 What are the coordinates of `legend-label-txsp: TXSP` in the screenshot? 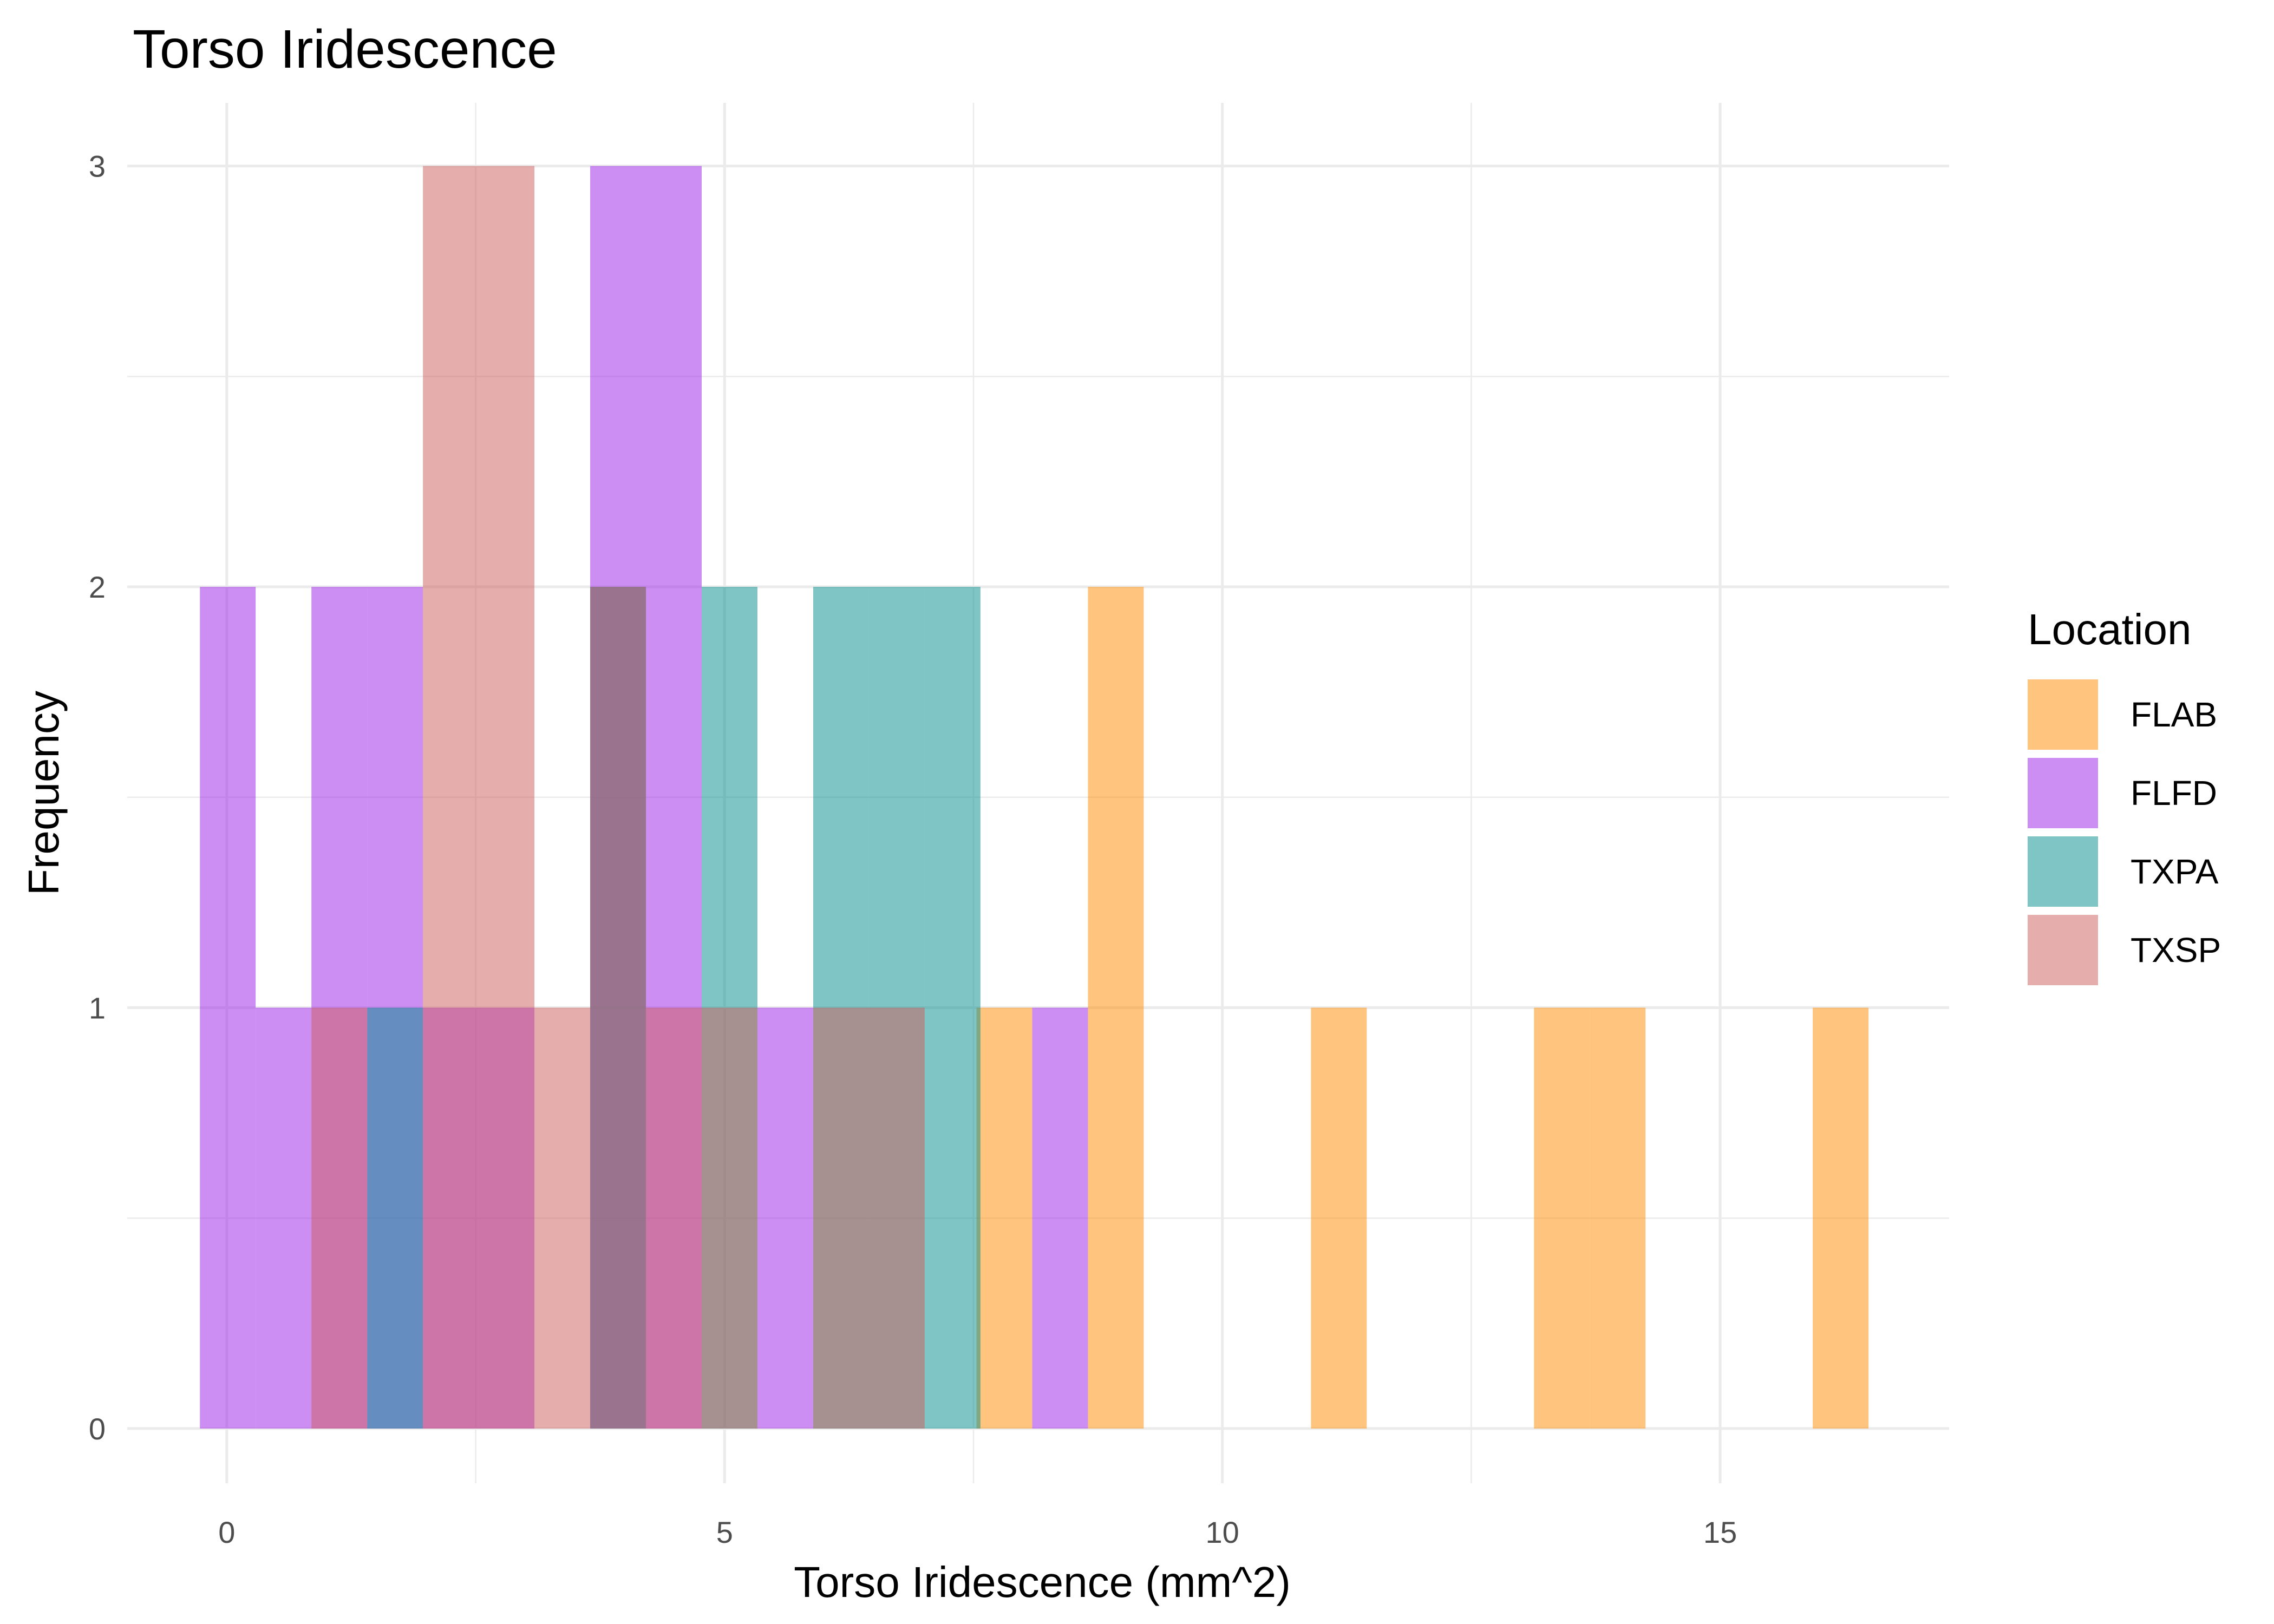 It's located at (2176, 950).